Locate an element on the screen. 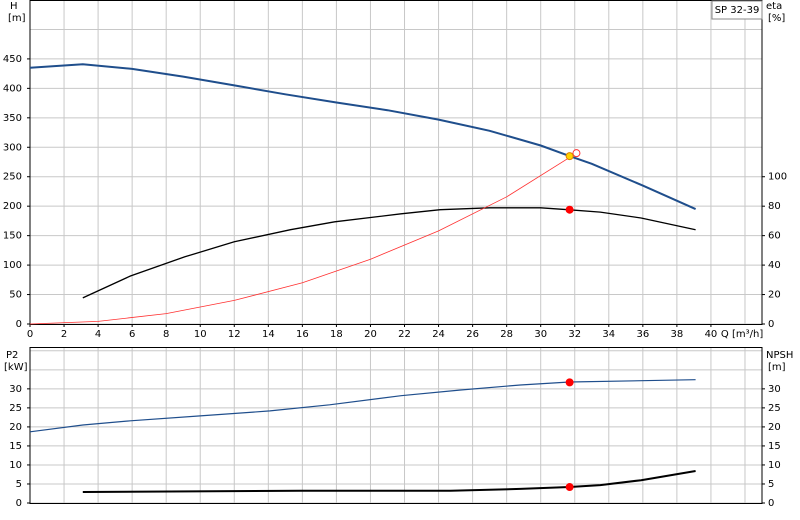 The image size is (800, 520). y-axis-unit: [m] is located at coordinates (17, 18).